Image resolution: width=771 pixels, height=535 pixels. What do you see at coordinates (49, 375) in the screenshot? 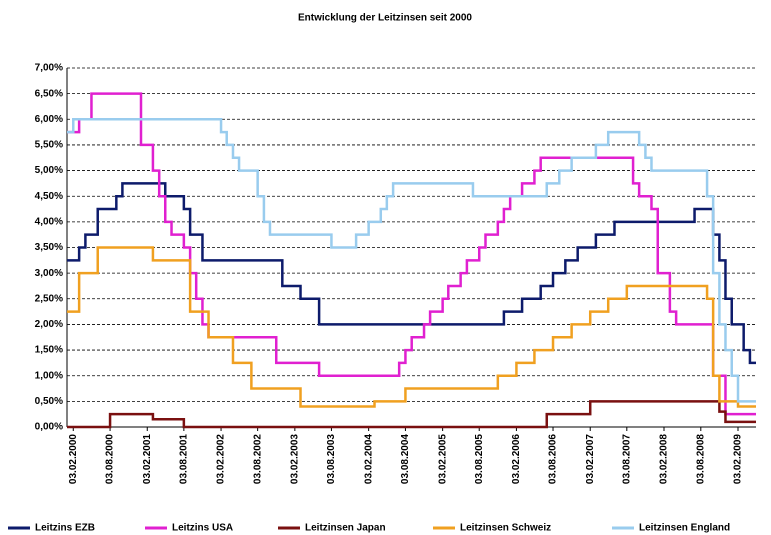
I see `y-tick-label: 1,00%` at bounding box center [49, 375].